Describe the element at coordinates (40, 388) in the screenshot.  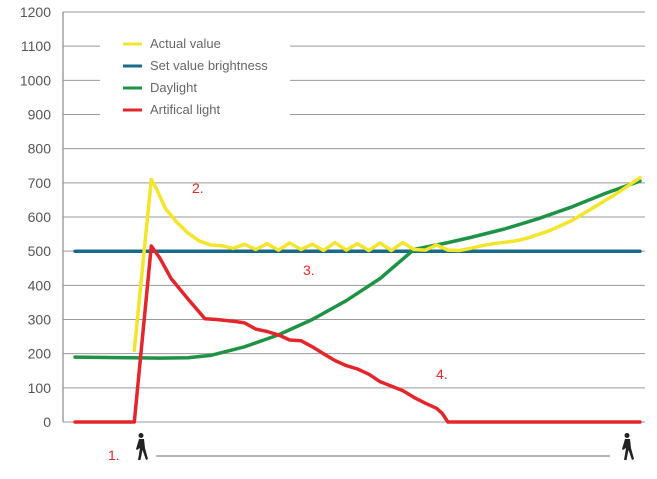
I see `y-tick-label: 100` at that location.